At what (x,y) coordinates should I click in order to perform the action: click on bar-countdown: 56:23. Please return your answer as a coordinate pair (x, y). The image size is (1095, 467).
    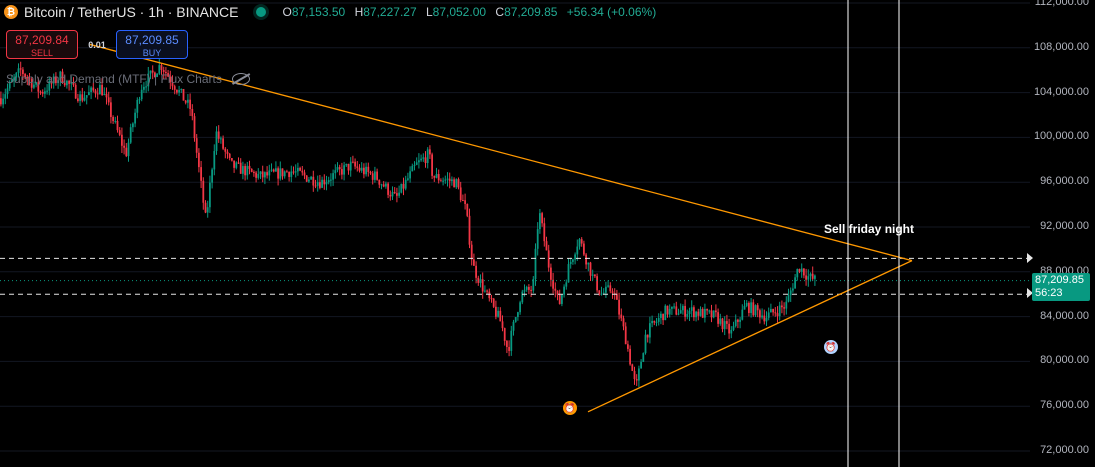
    Looking at the image, I should click on (1049, 293).